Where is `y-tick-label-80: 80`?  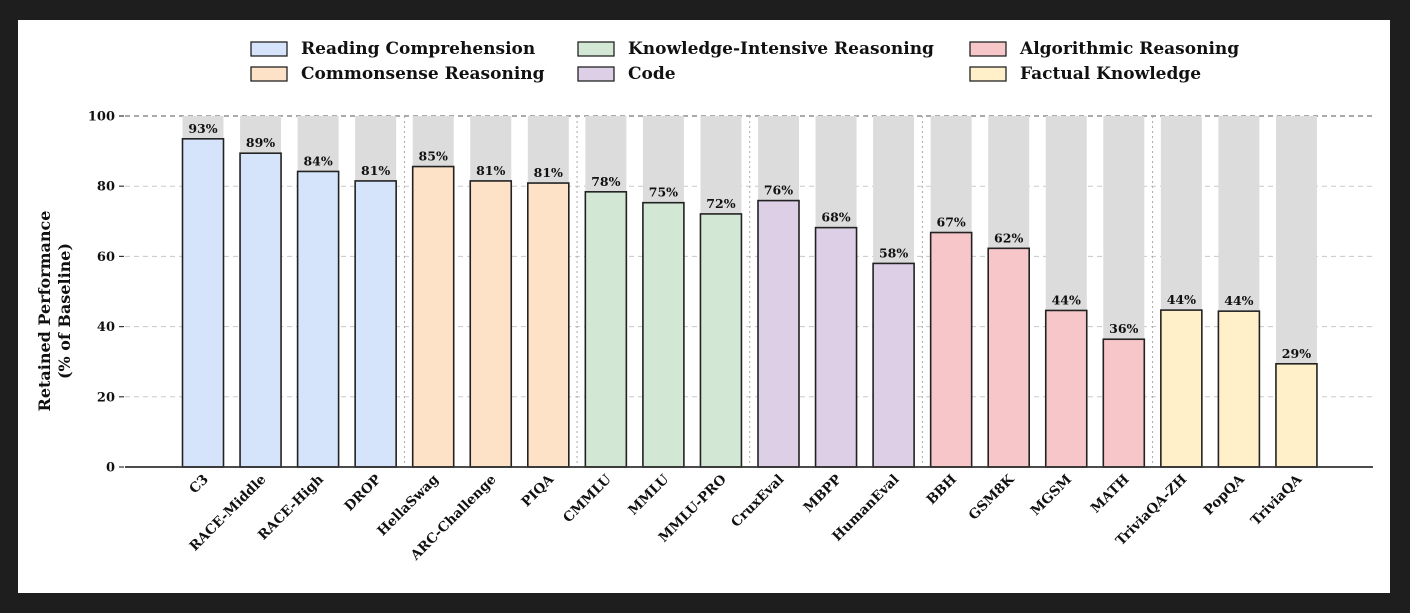
y-tick-label-80: 80 is located at coordinates (106, 187).